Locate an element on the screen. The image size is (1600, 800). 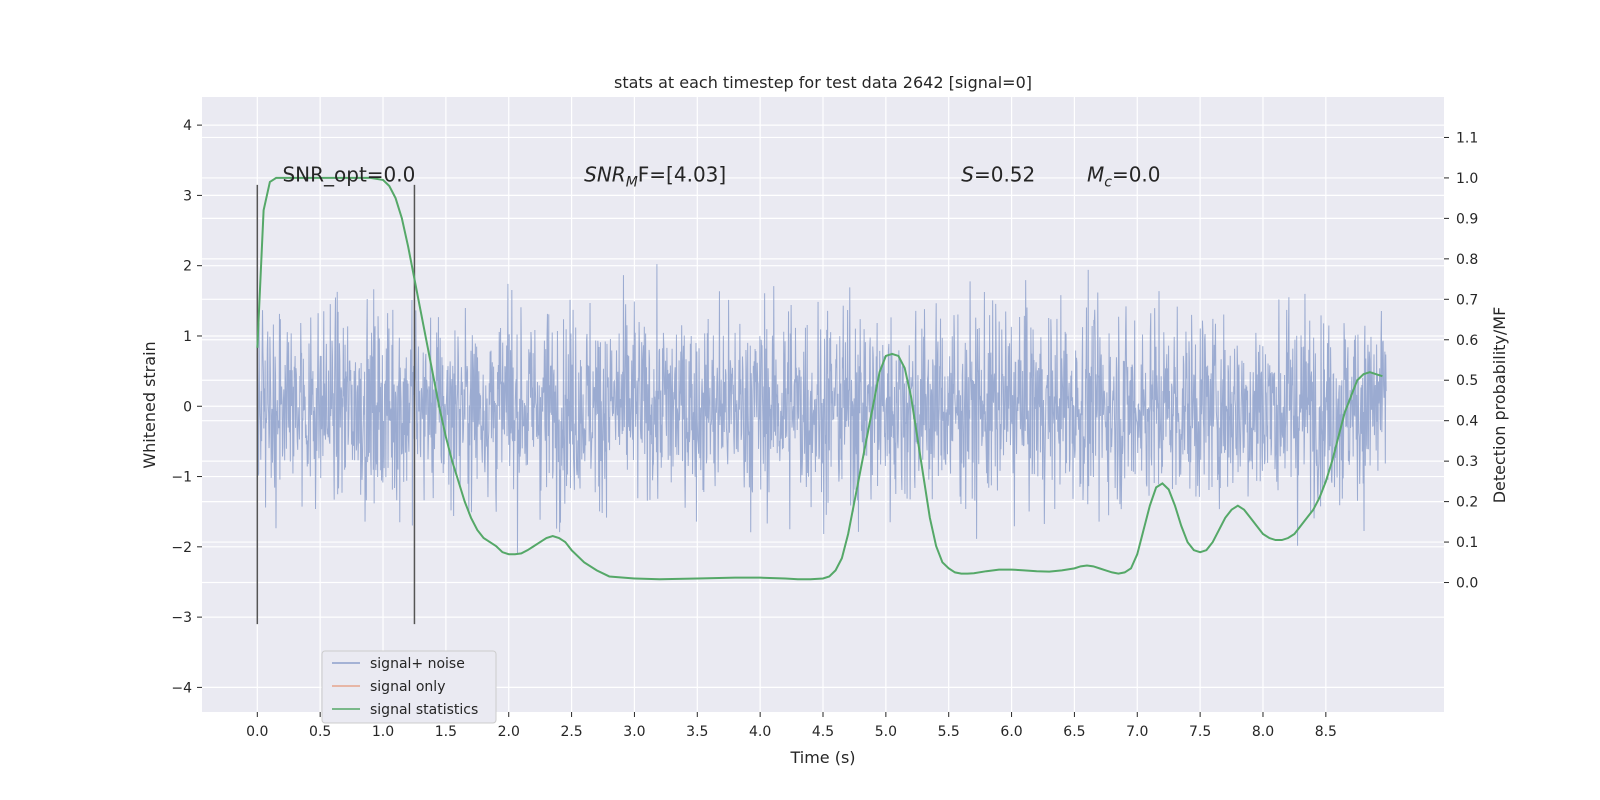
x-tick-label: 0.5 is located at coordinates (320, 732).